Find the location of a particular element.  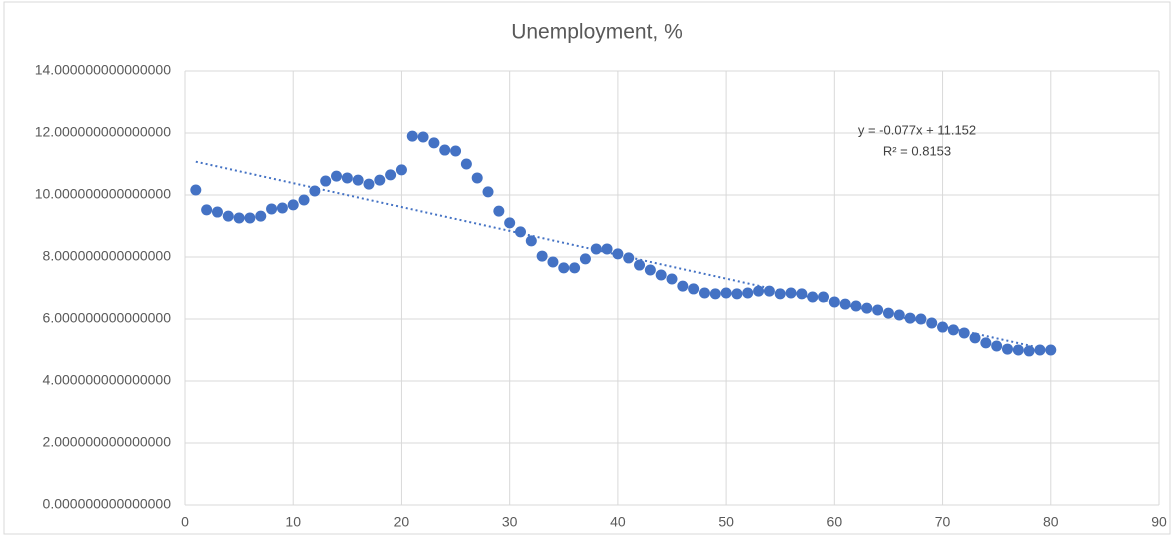

y-tick-label: 0.000000000000000 is located at coordinates (107, 504).